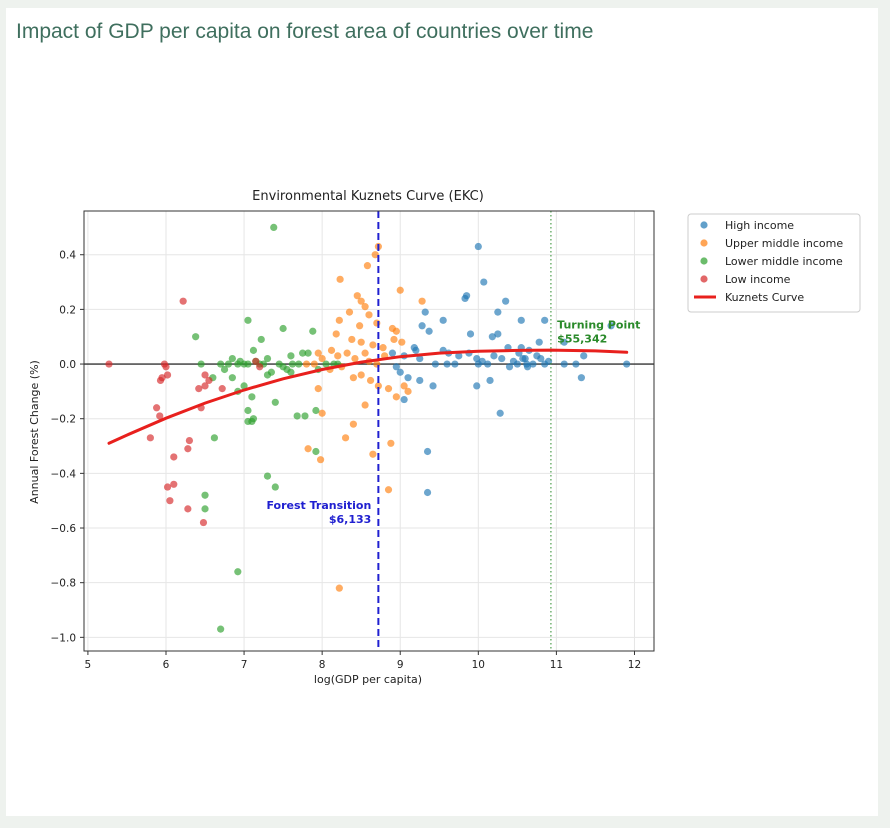  I want to click on legend-label: High income, so click(759, 225).